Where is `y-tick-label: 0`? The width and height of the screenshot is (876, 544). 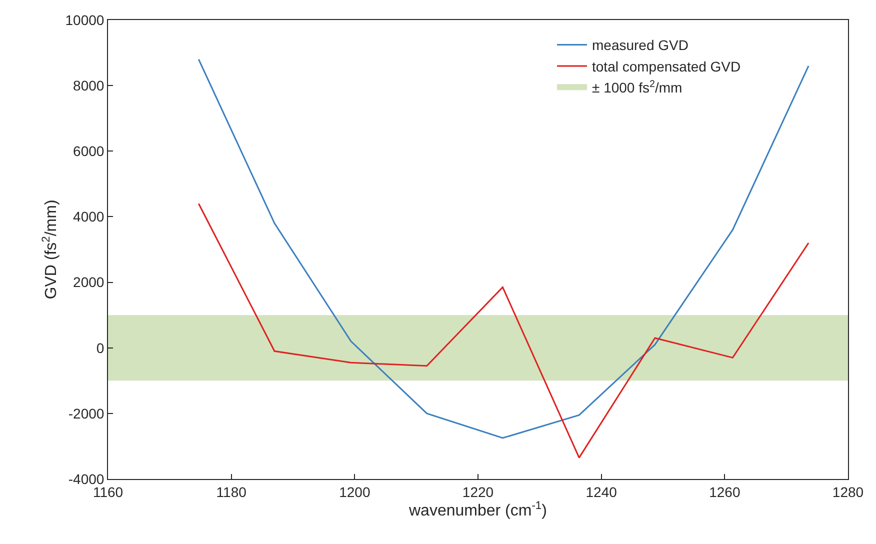 y-tick-label: 0 is located at coordinates (100, 348).